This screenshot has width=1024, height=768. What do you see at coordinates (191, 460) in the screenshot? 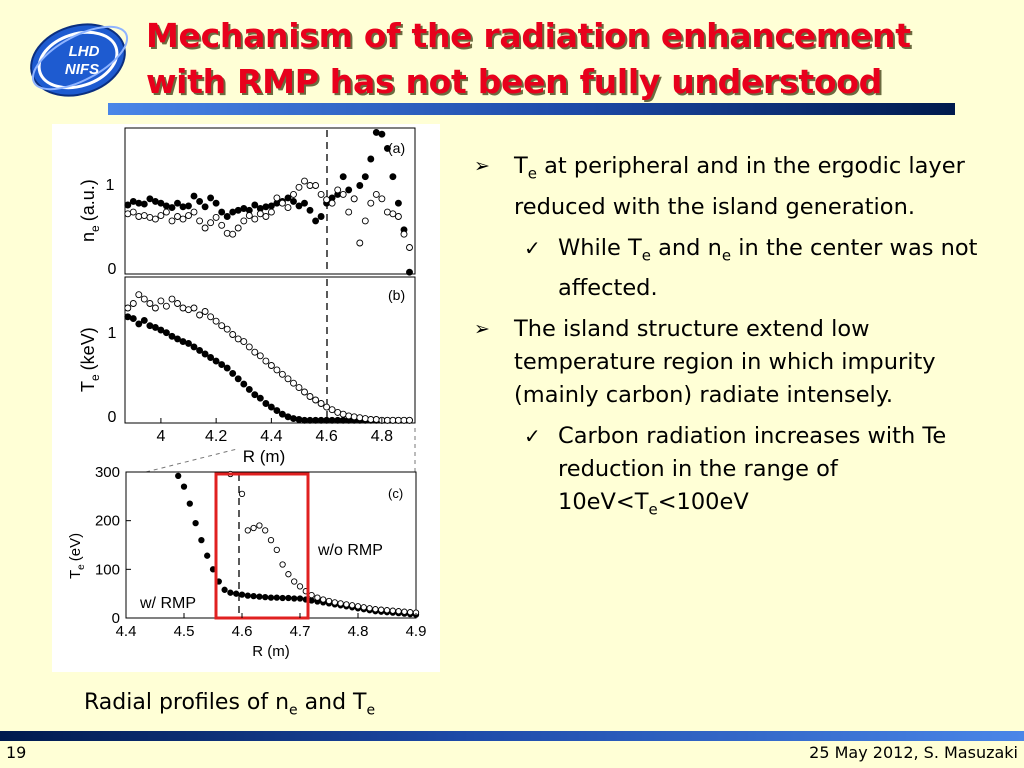
I see `zoom-connector-left` at bounding box center [191, 460].